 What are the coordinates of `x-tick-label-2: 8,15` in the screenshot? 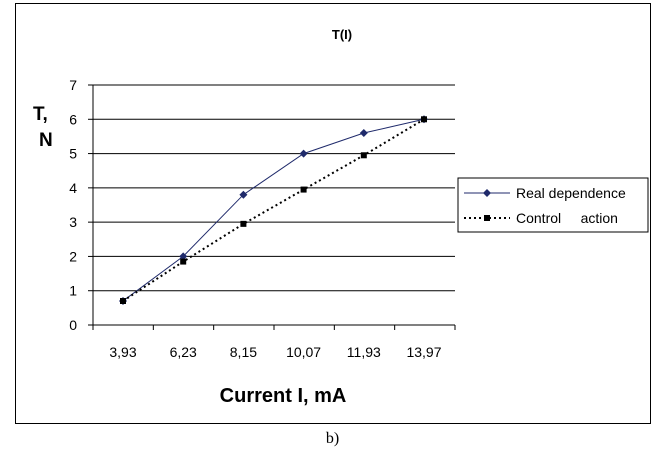 It's located at (243, 352).